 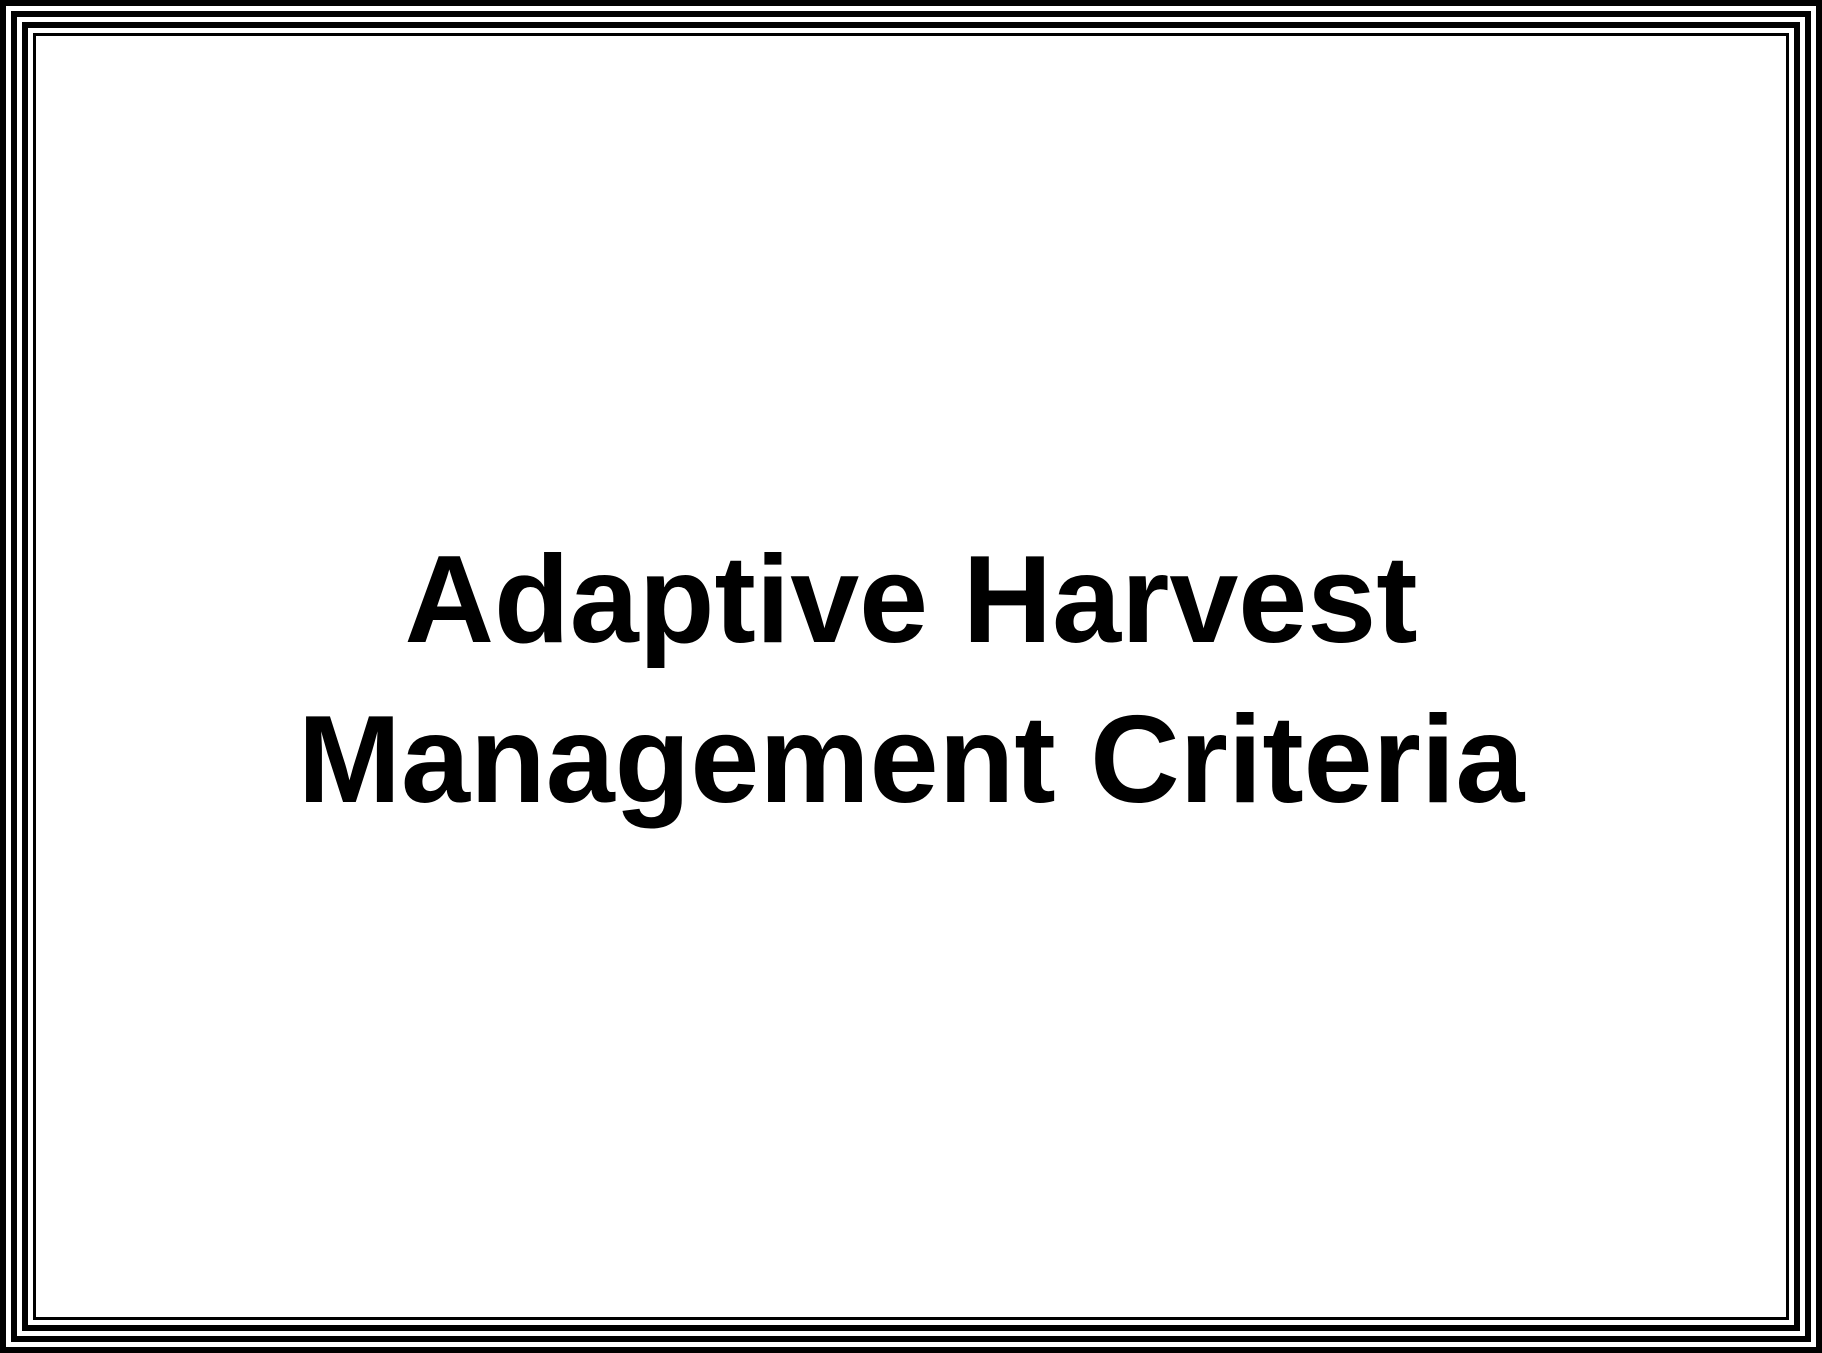 What do you see at coordinates (911, 600) in the screenshot?
I see `title-line-1: Adaptive Harvest` at bounding box center [911, 600].